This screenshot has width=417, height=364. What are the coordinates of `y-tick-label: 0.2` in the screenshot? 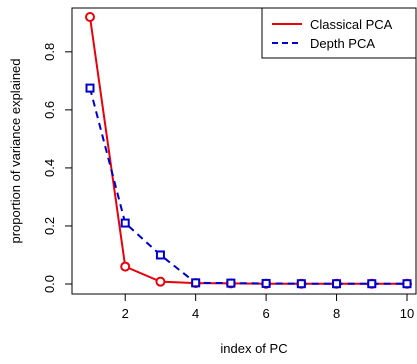 It's located at (49, 226).